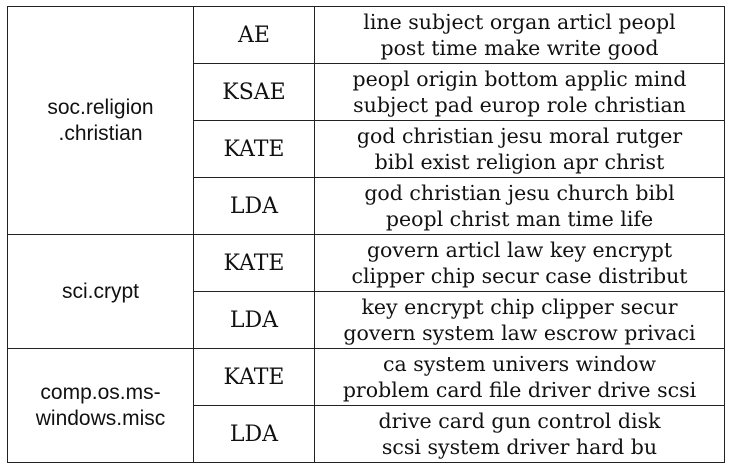 This screenshot has height=465, width=735. I want to click on method-cell: AE, so click(254, 35).